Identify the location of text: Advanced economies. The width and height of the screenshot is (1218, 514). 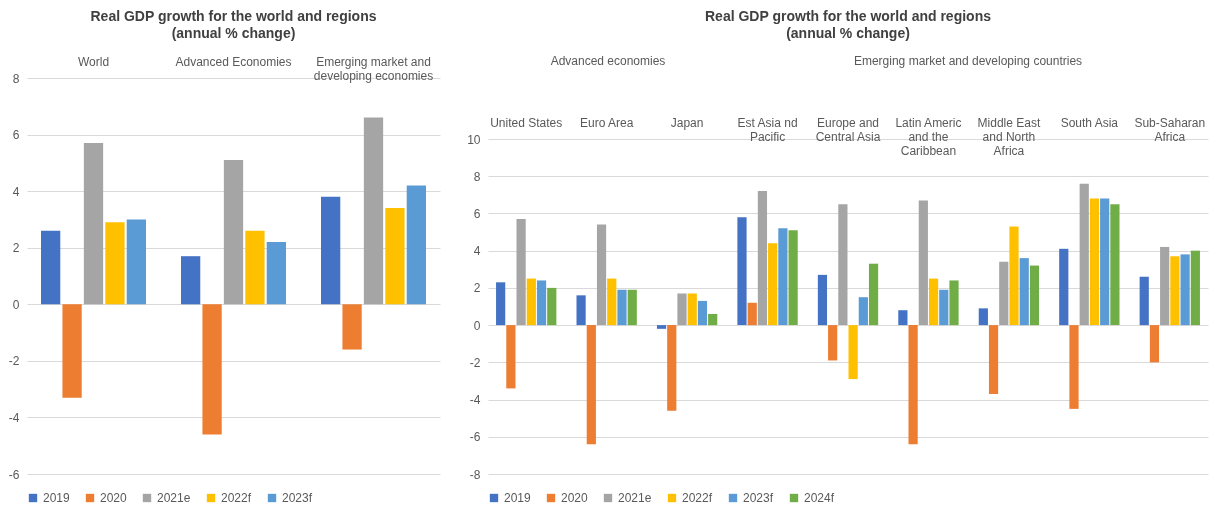
(608, 61).